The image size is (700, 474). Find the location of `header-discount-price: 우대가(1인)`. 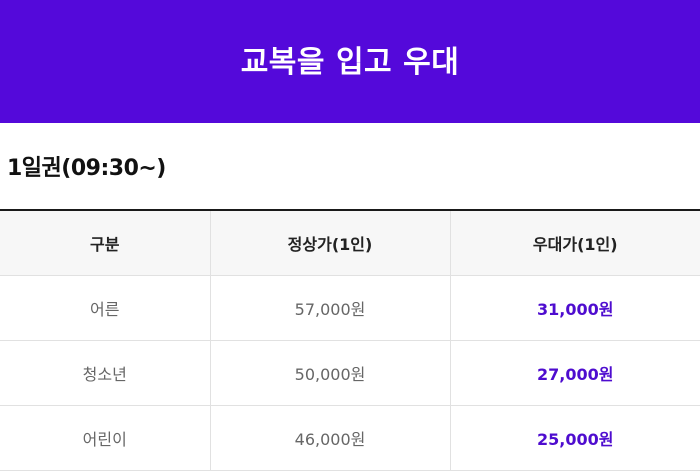

header-discount-price: 우대가(1인) is located at coordinates (575, 243).